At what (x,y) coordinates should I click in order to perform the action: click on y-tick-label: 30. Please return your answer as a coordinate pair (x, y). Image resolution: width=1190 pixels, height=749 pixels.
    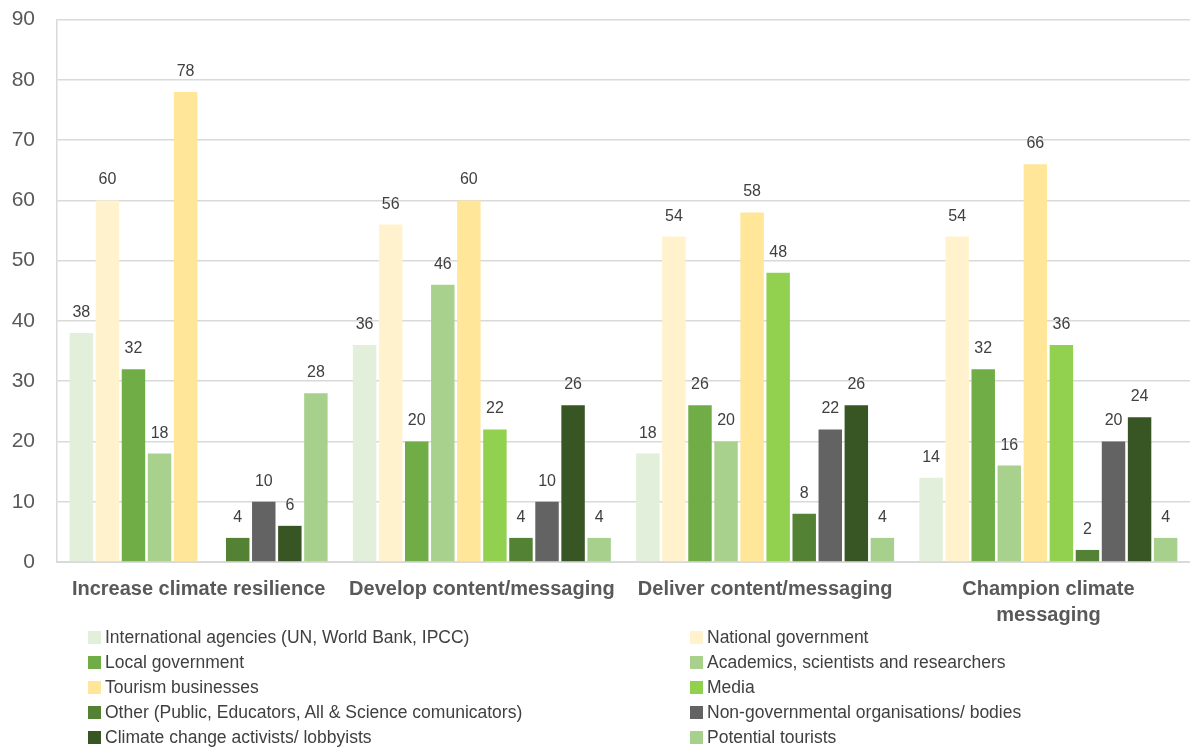
    Looking at the image, I should click on (23, 379).